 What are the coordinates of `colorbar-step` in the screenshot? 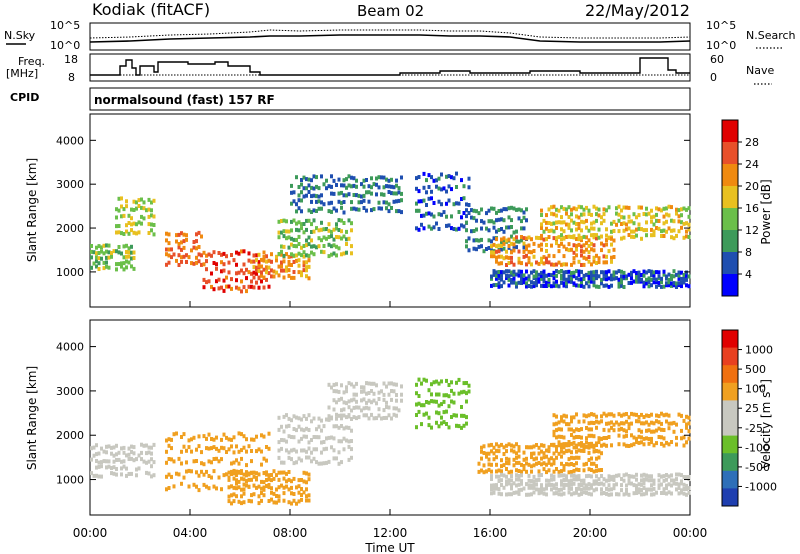 It's located at (730, 263).